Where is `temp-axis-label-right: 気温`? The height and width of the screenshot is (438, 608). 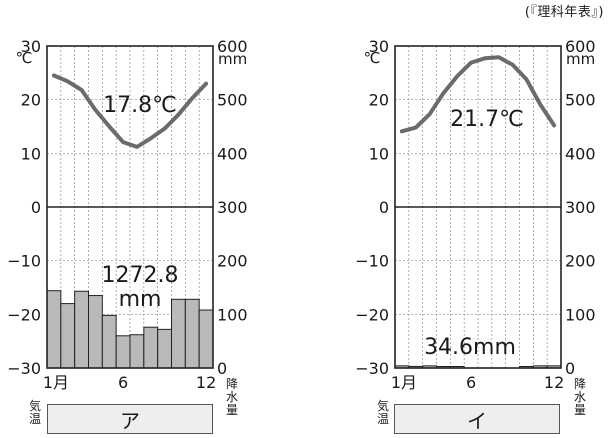 temp-axis-label-right: 気温 is located at coordinates (382, 412).